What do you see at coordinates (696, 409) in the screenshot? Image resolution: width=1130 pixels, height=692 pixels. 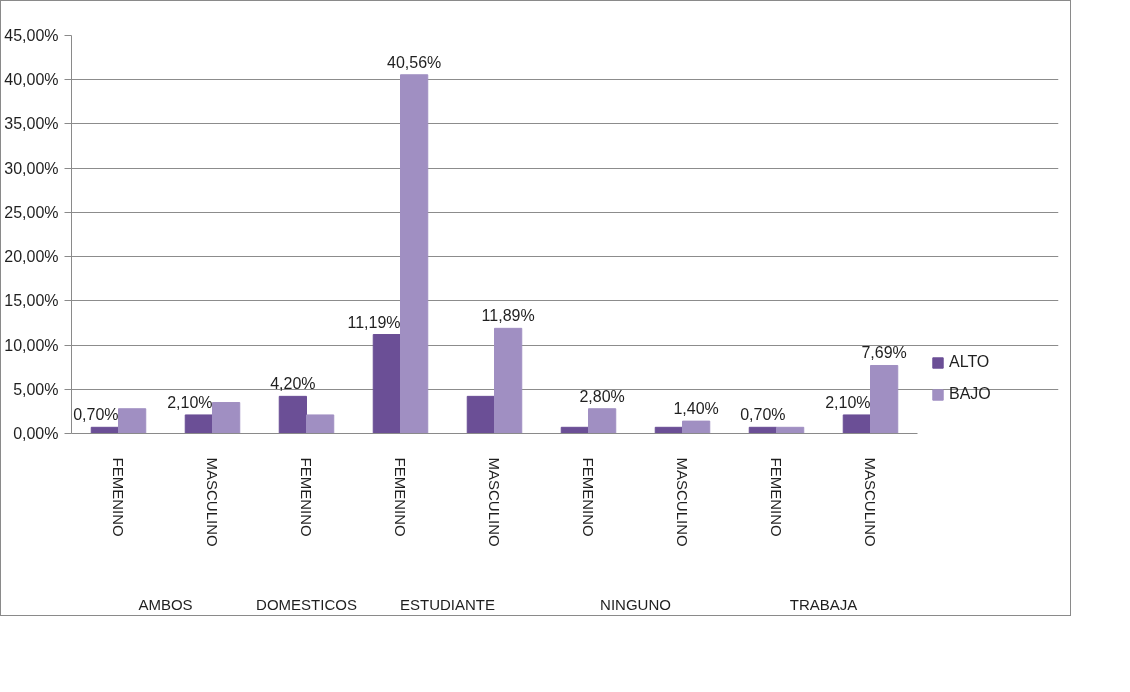 I see `data-label: 1,40%` at bounding box center [696, 409].